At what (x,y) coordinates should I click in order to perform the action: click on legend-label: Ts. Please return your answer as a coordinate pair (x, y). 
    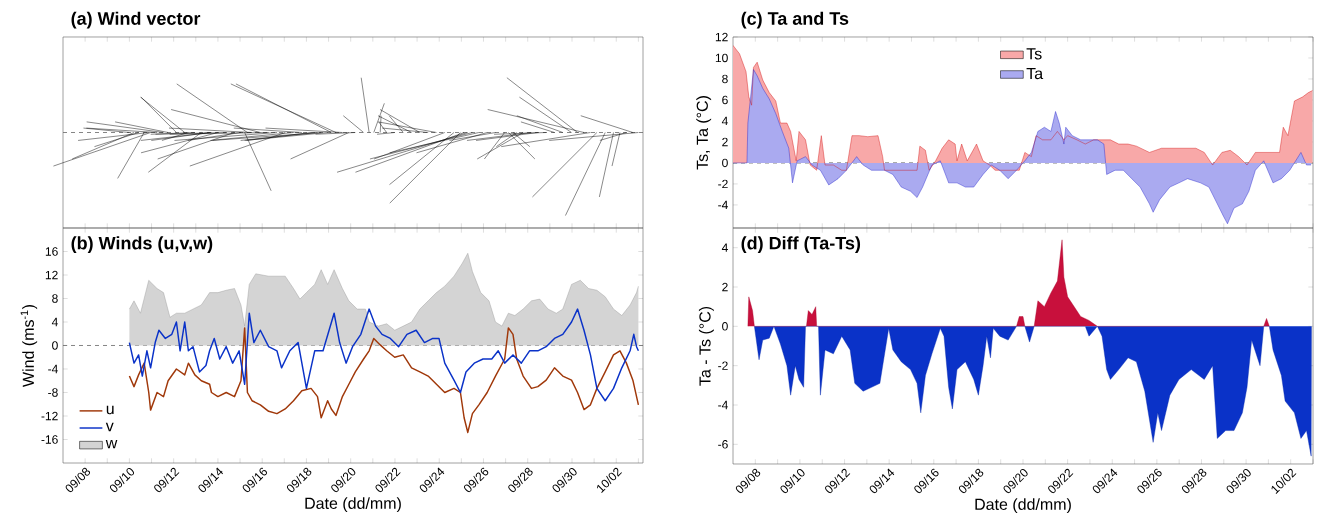
    Looking at the image, I should click on (1034, 54).